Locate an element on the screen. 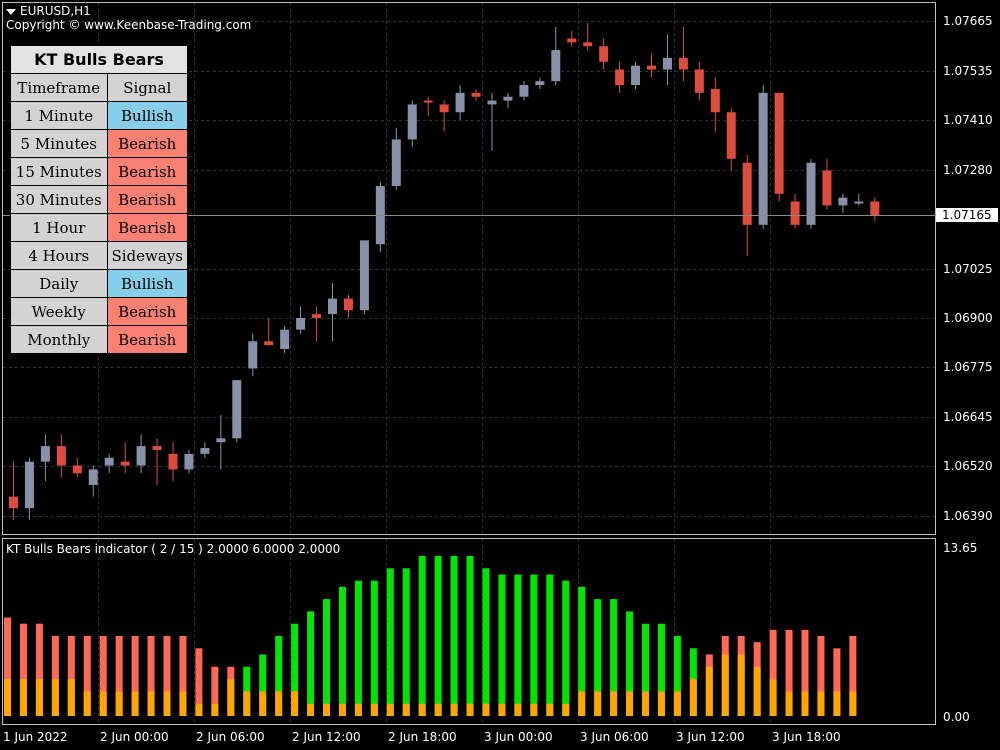 Image resolution: width=1000 pixels, height=750 pixels. panel-title: KT Bulls Bears is located at coordinates (99, 59).